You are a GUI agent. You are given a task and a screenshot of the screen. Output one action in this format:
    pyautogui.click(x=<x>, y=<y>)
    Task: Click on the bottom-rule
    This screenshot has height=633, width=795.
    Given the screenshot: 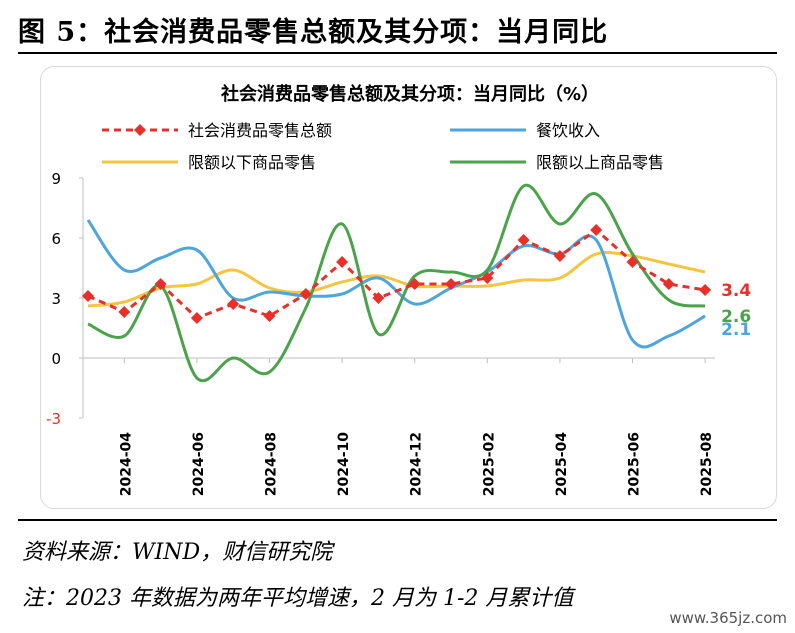 What is the action you would take?
    pyautogui.click(x=397, y=520)
    